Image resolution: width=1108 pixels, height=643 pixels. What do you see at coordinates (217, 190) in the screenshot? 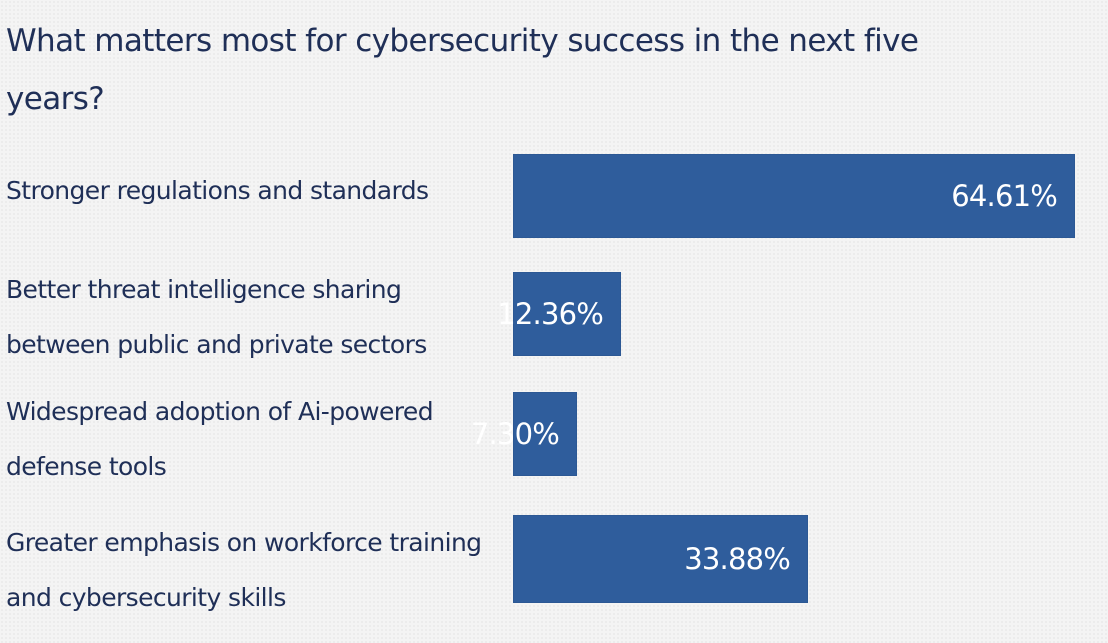
I see `bar-category-label: Stronger regulations and standards` at bounding box center [217, 190].